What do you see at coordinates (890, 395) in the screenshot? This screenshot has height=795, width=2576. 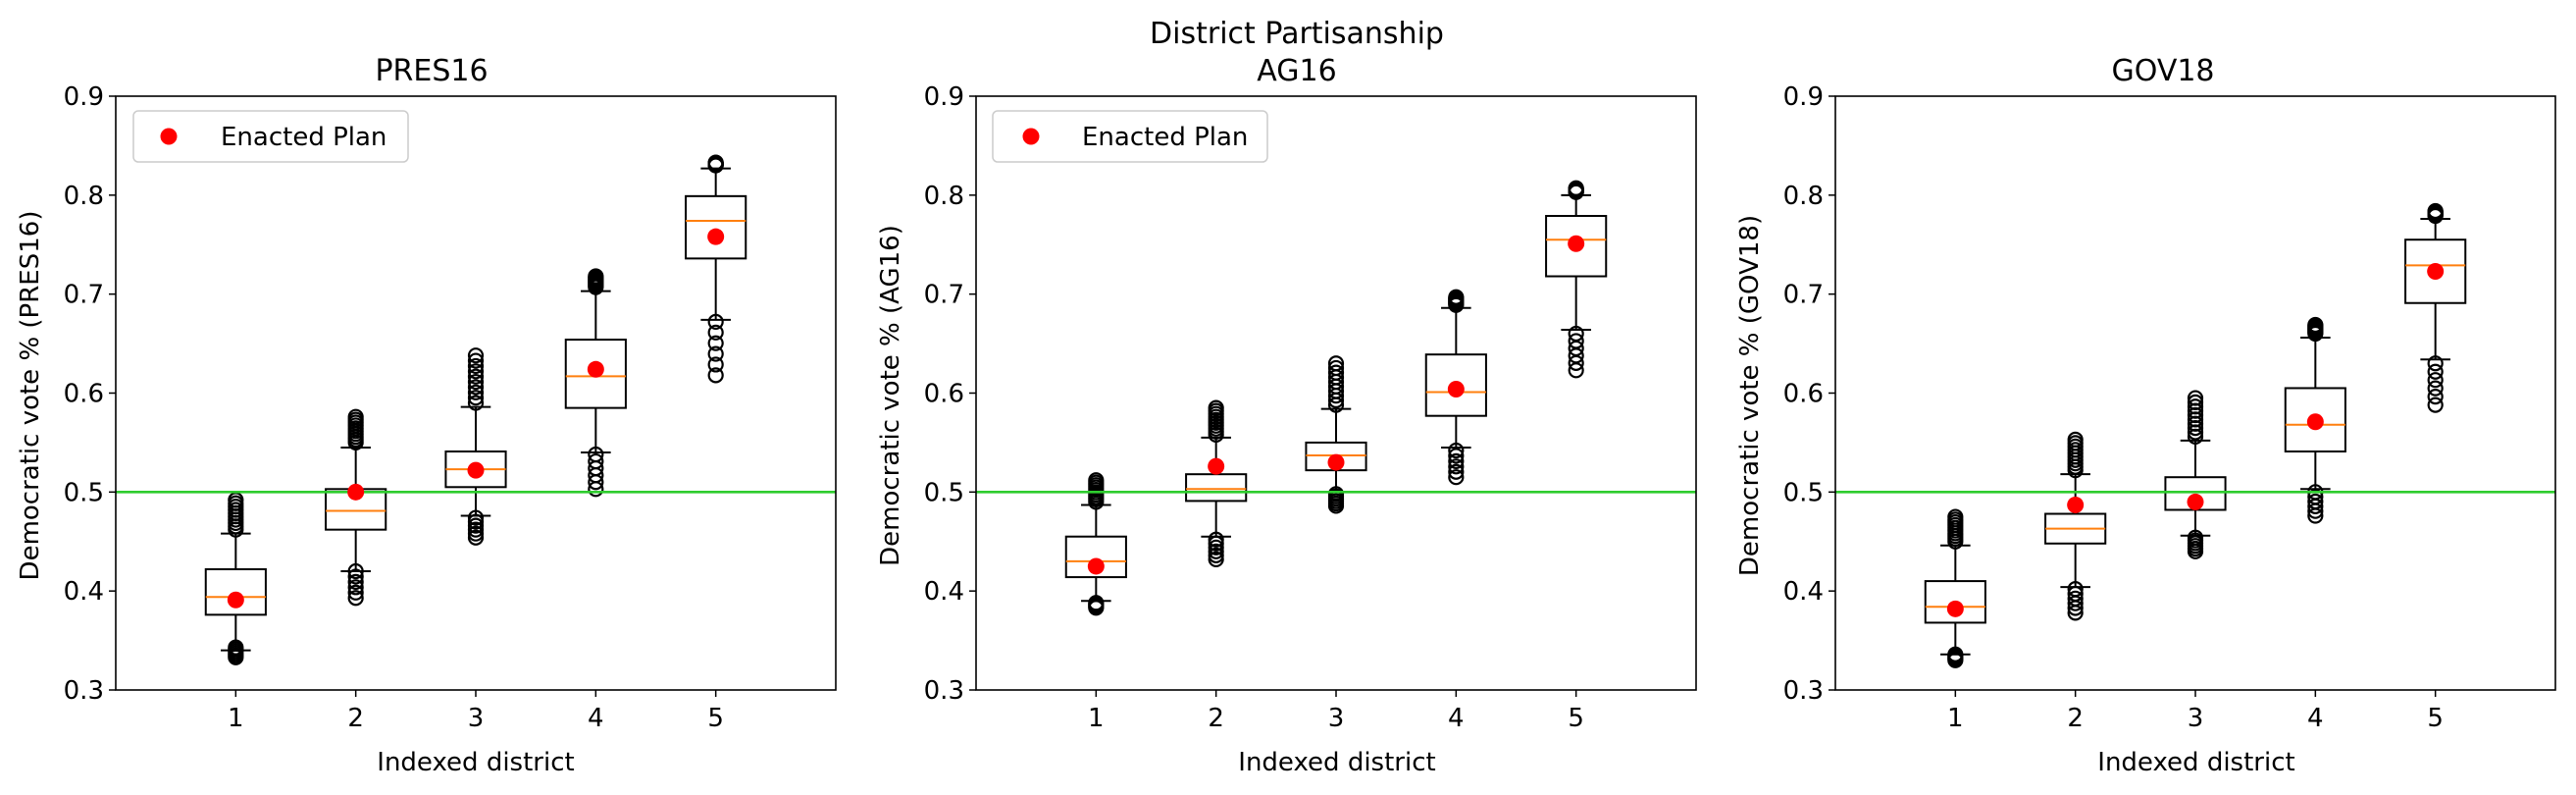 I see `y-axis-label: Democratic vote % (AG16)` at bounding box center [890, 395].